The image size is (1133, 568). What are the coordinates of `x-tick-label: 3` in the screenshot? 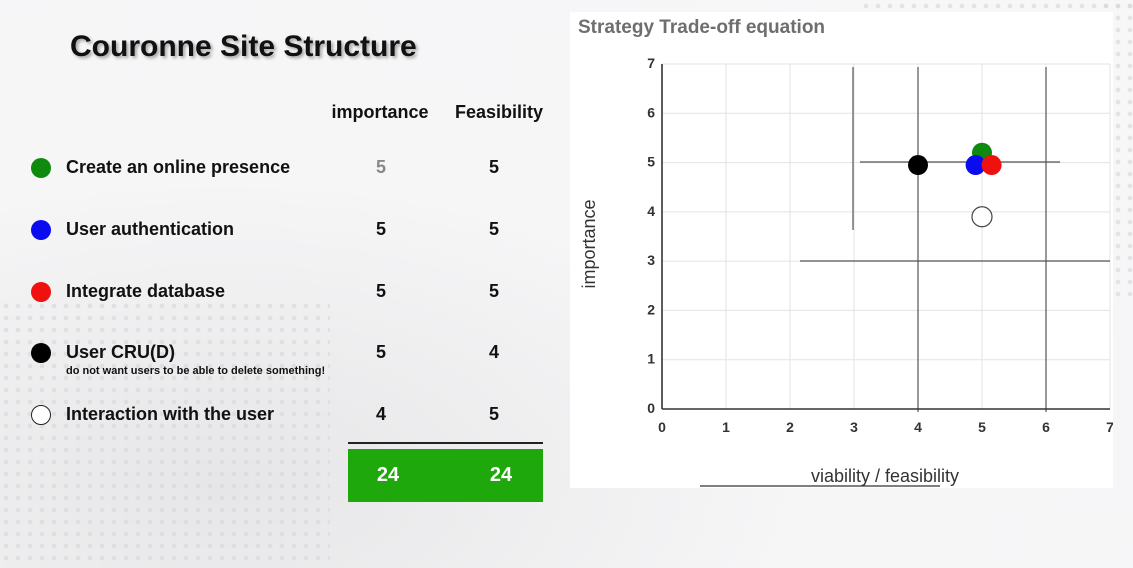 It's located at (854, 427).